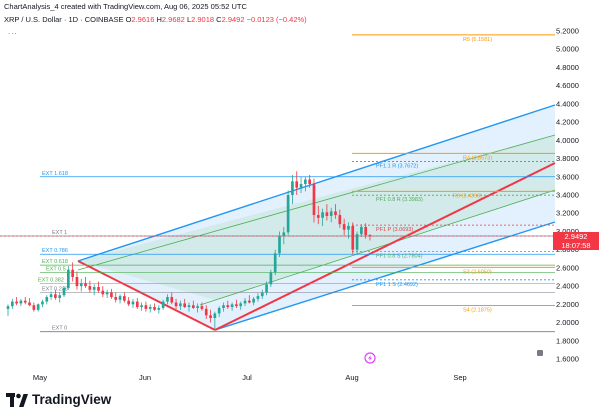  I want to click on bar-countdown: 18:07:58, so click(576, 245).